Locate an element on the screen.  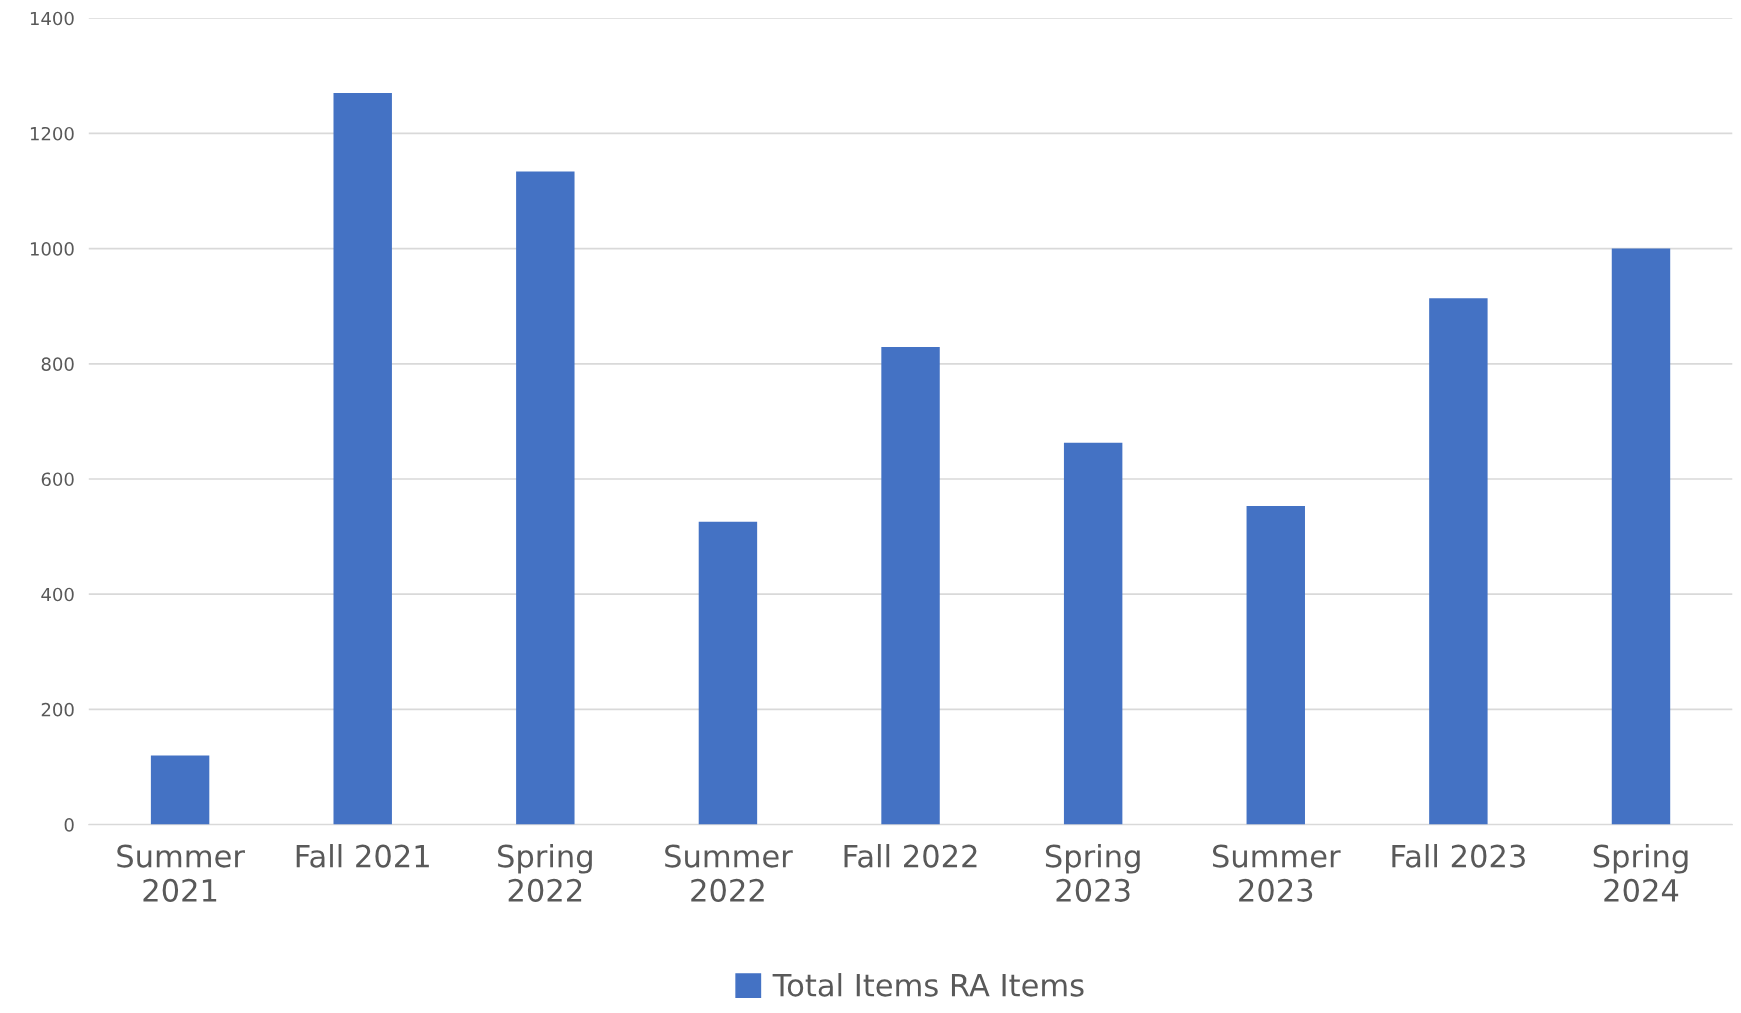
x-tick-label: Fall 2022 is located at coordinates (910, 856).